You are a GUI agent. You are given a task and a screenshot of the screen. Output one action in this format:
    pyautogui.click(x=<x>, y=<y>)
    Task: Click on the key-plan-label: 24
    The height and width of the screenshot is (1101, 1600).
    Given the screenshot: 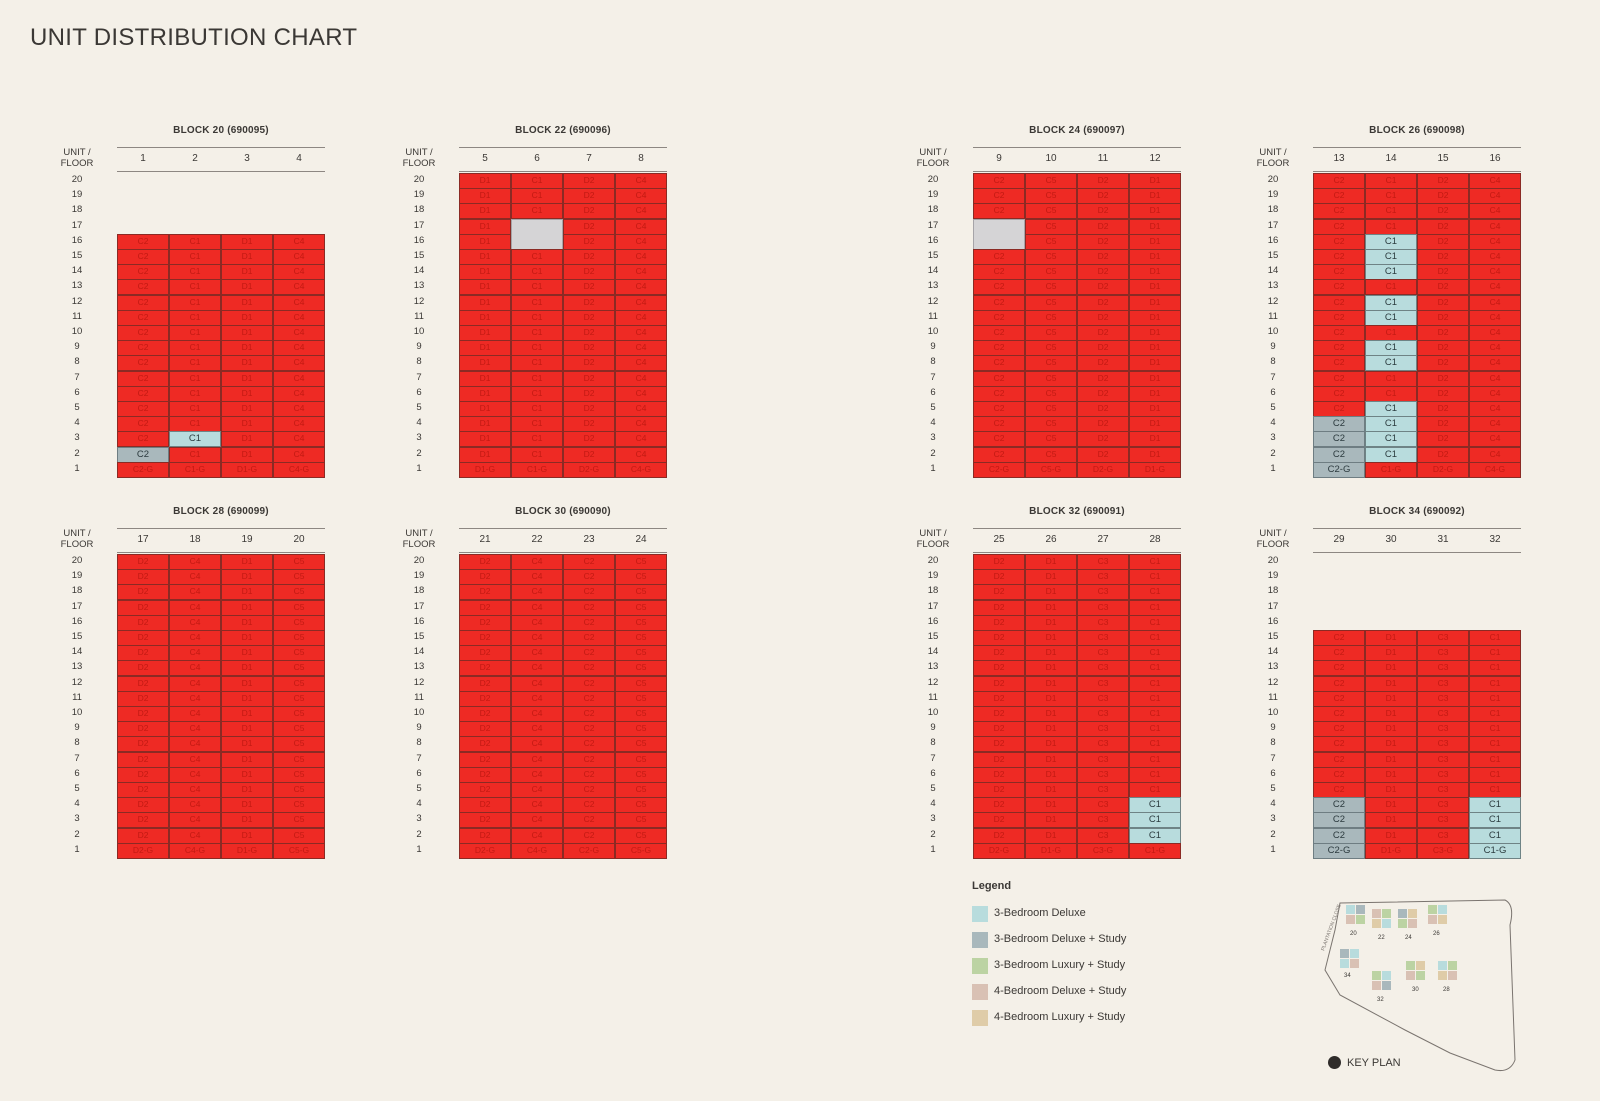 What is the action you would take?
    pyautogui.click(x=1408, y=938)
    